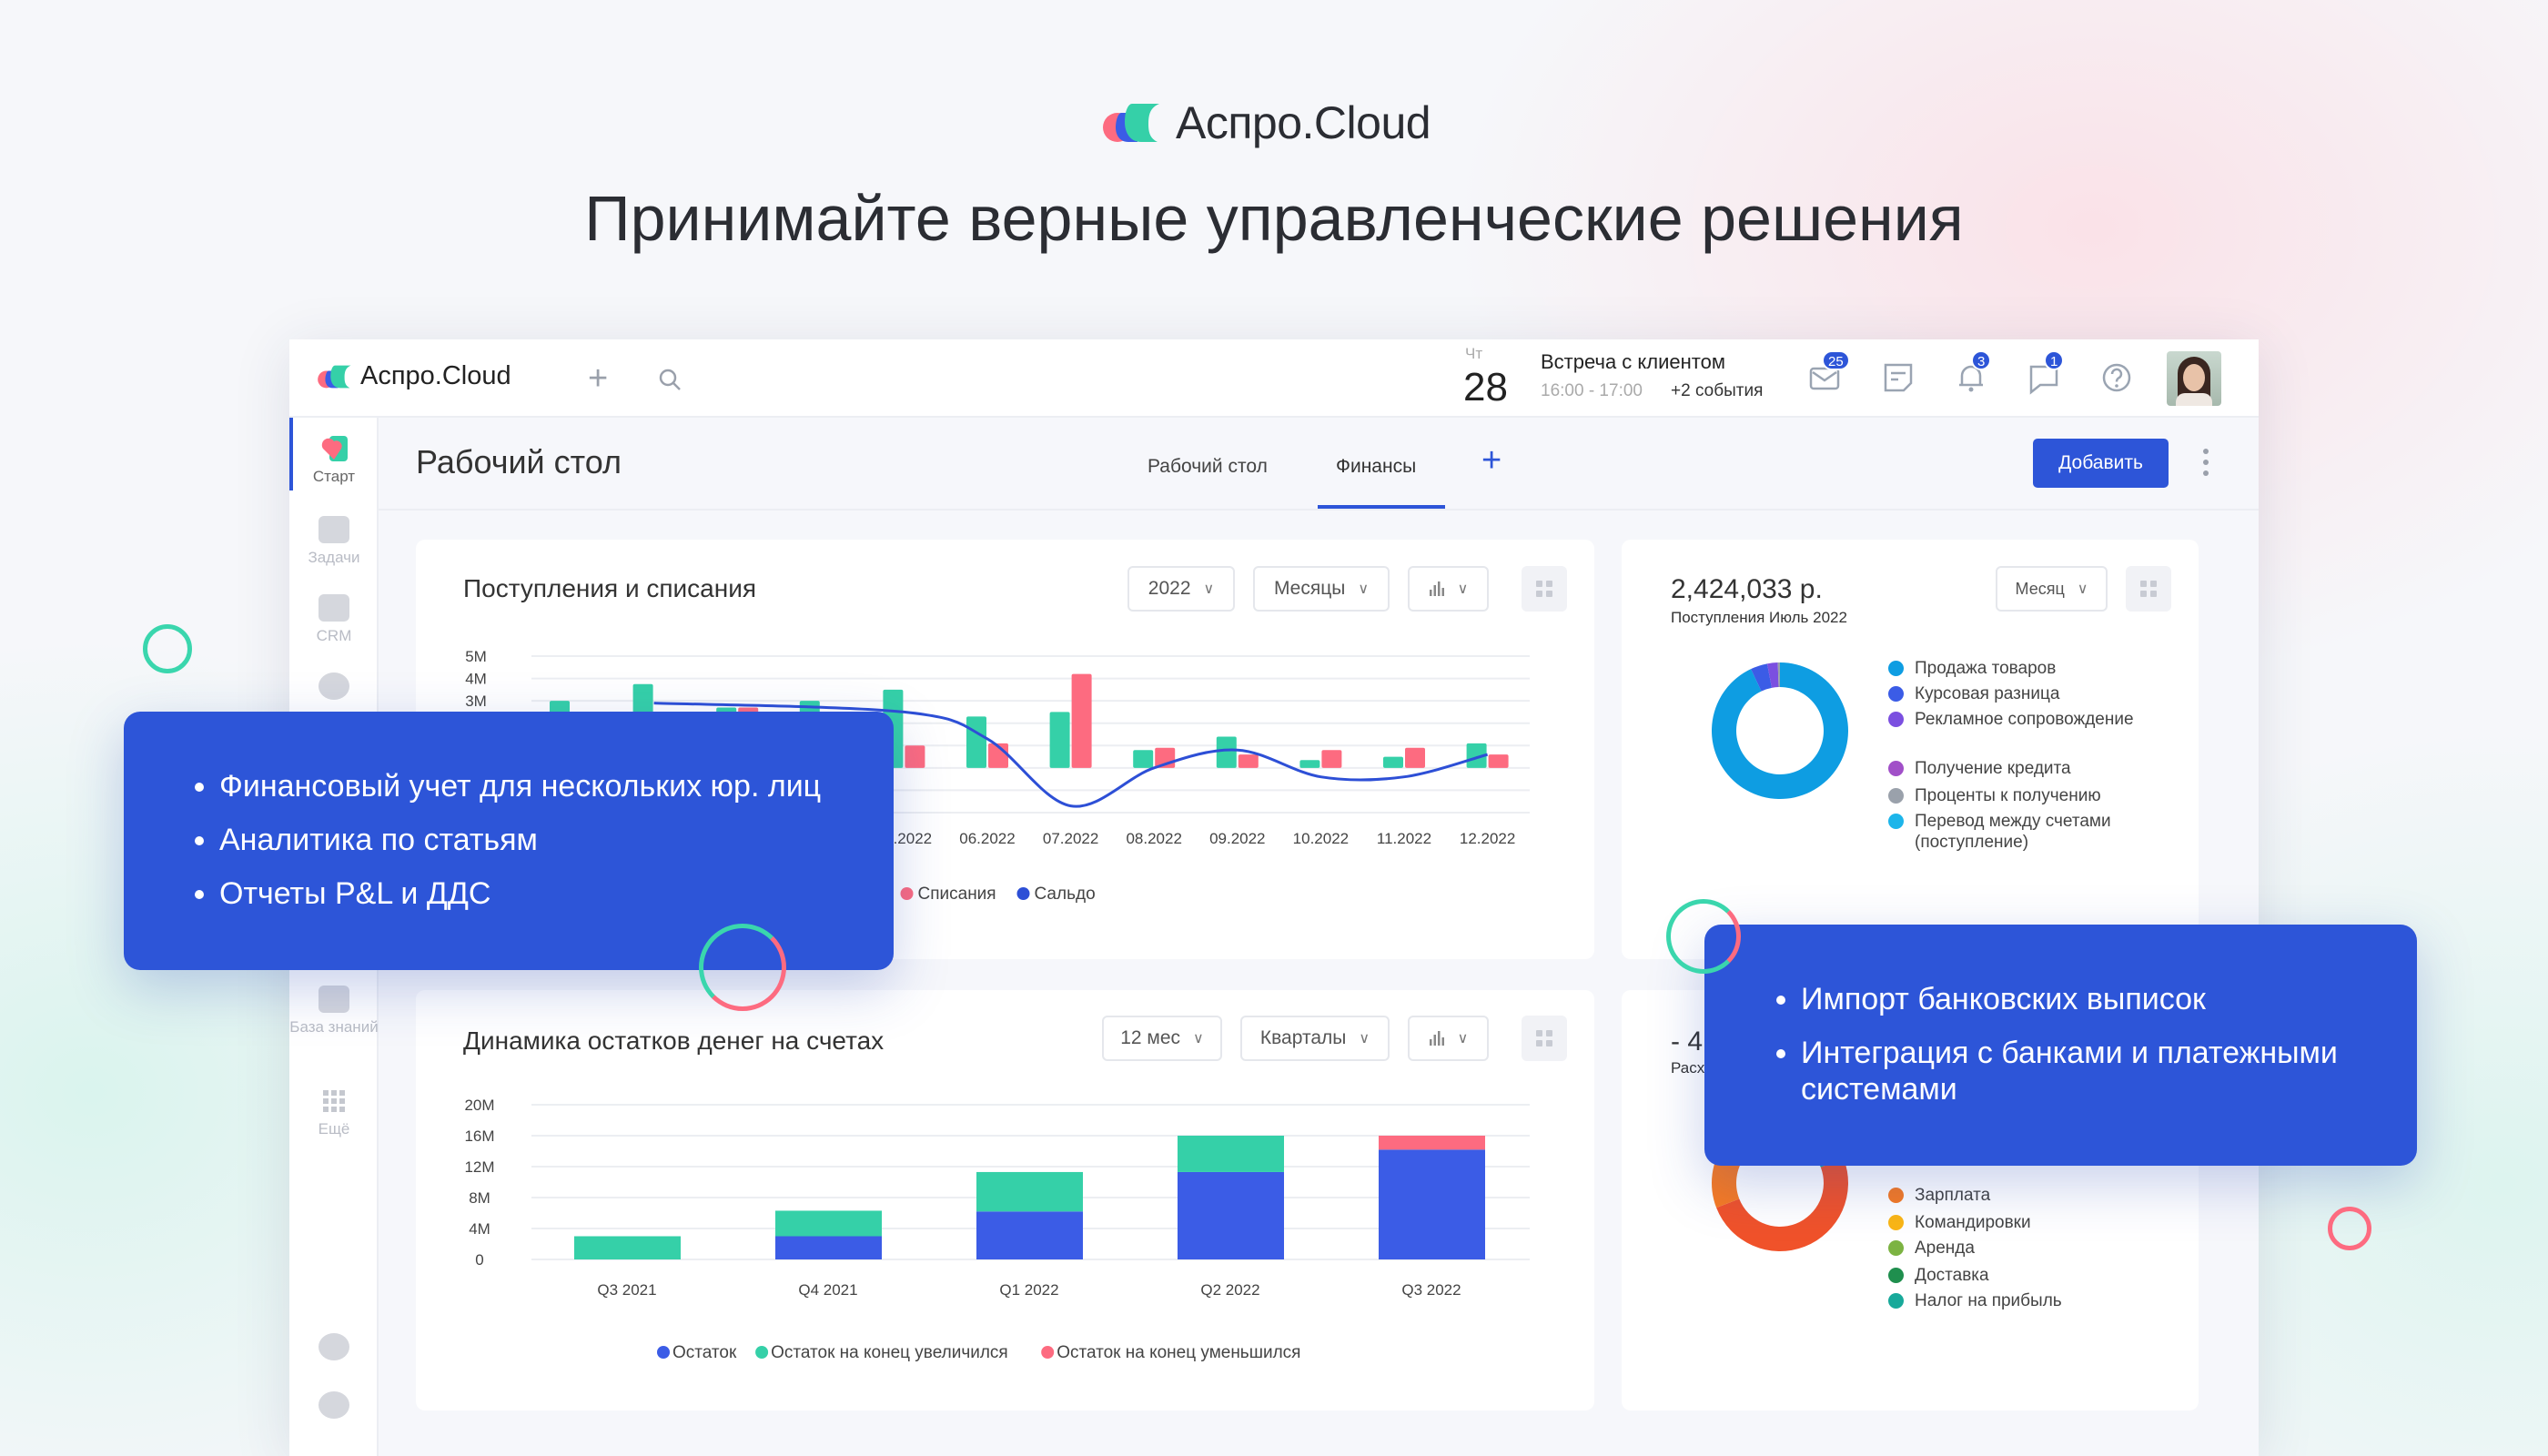 The image size is (2548, 1456). Describe the element at coordinates (2092, 999) in the screenshot. I see `feature-item: Импорт банковских выписок` at that location.